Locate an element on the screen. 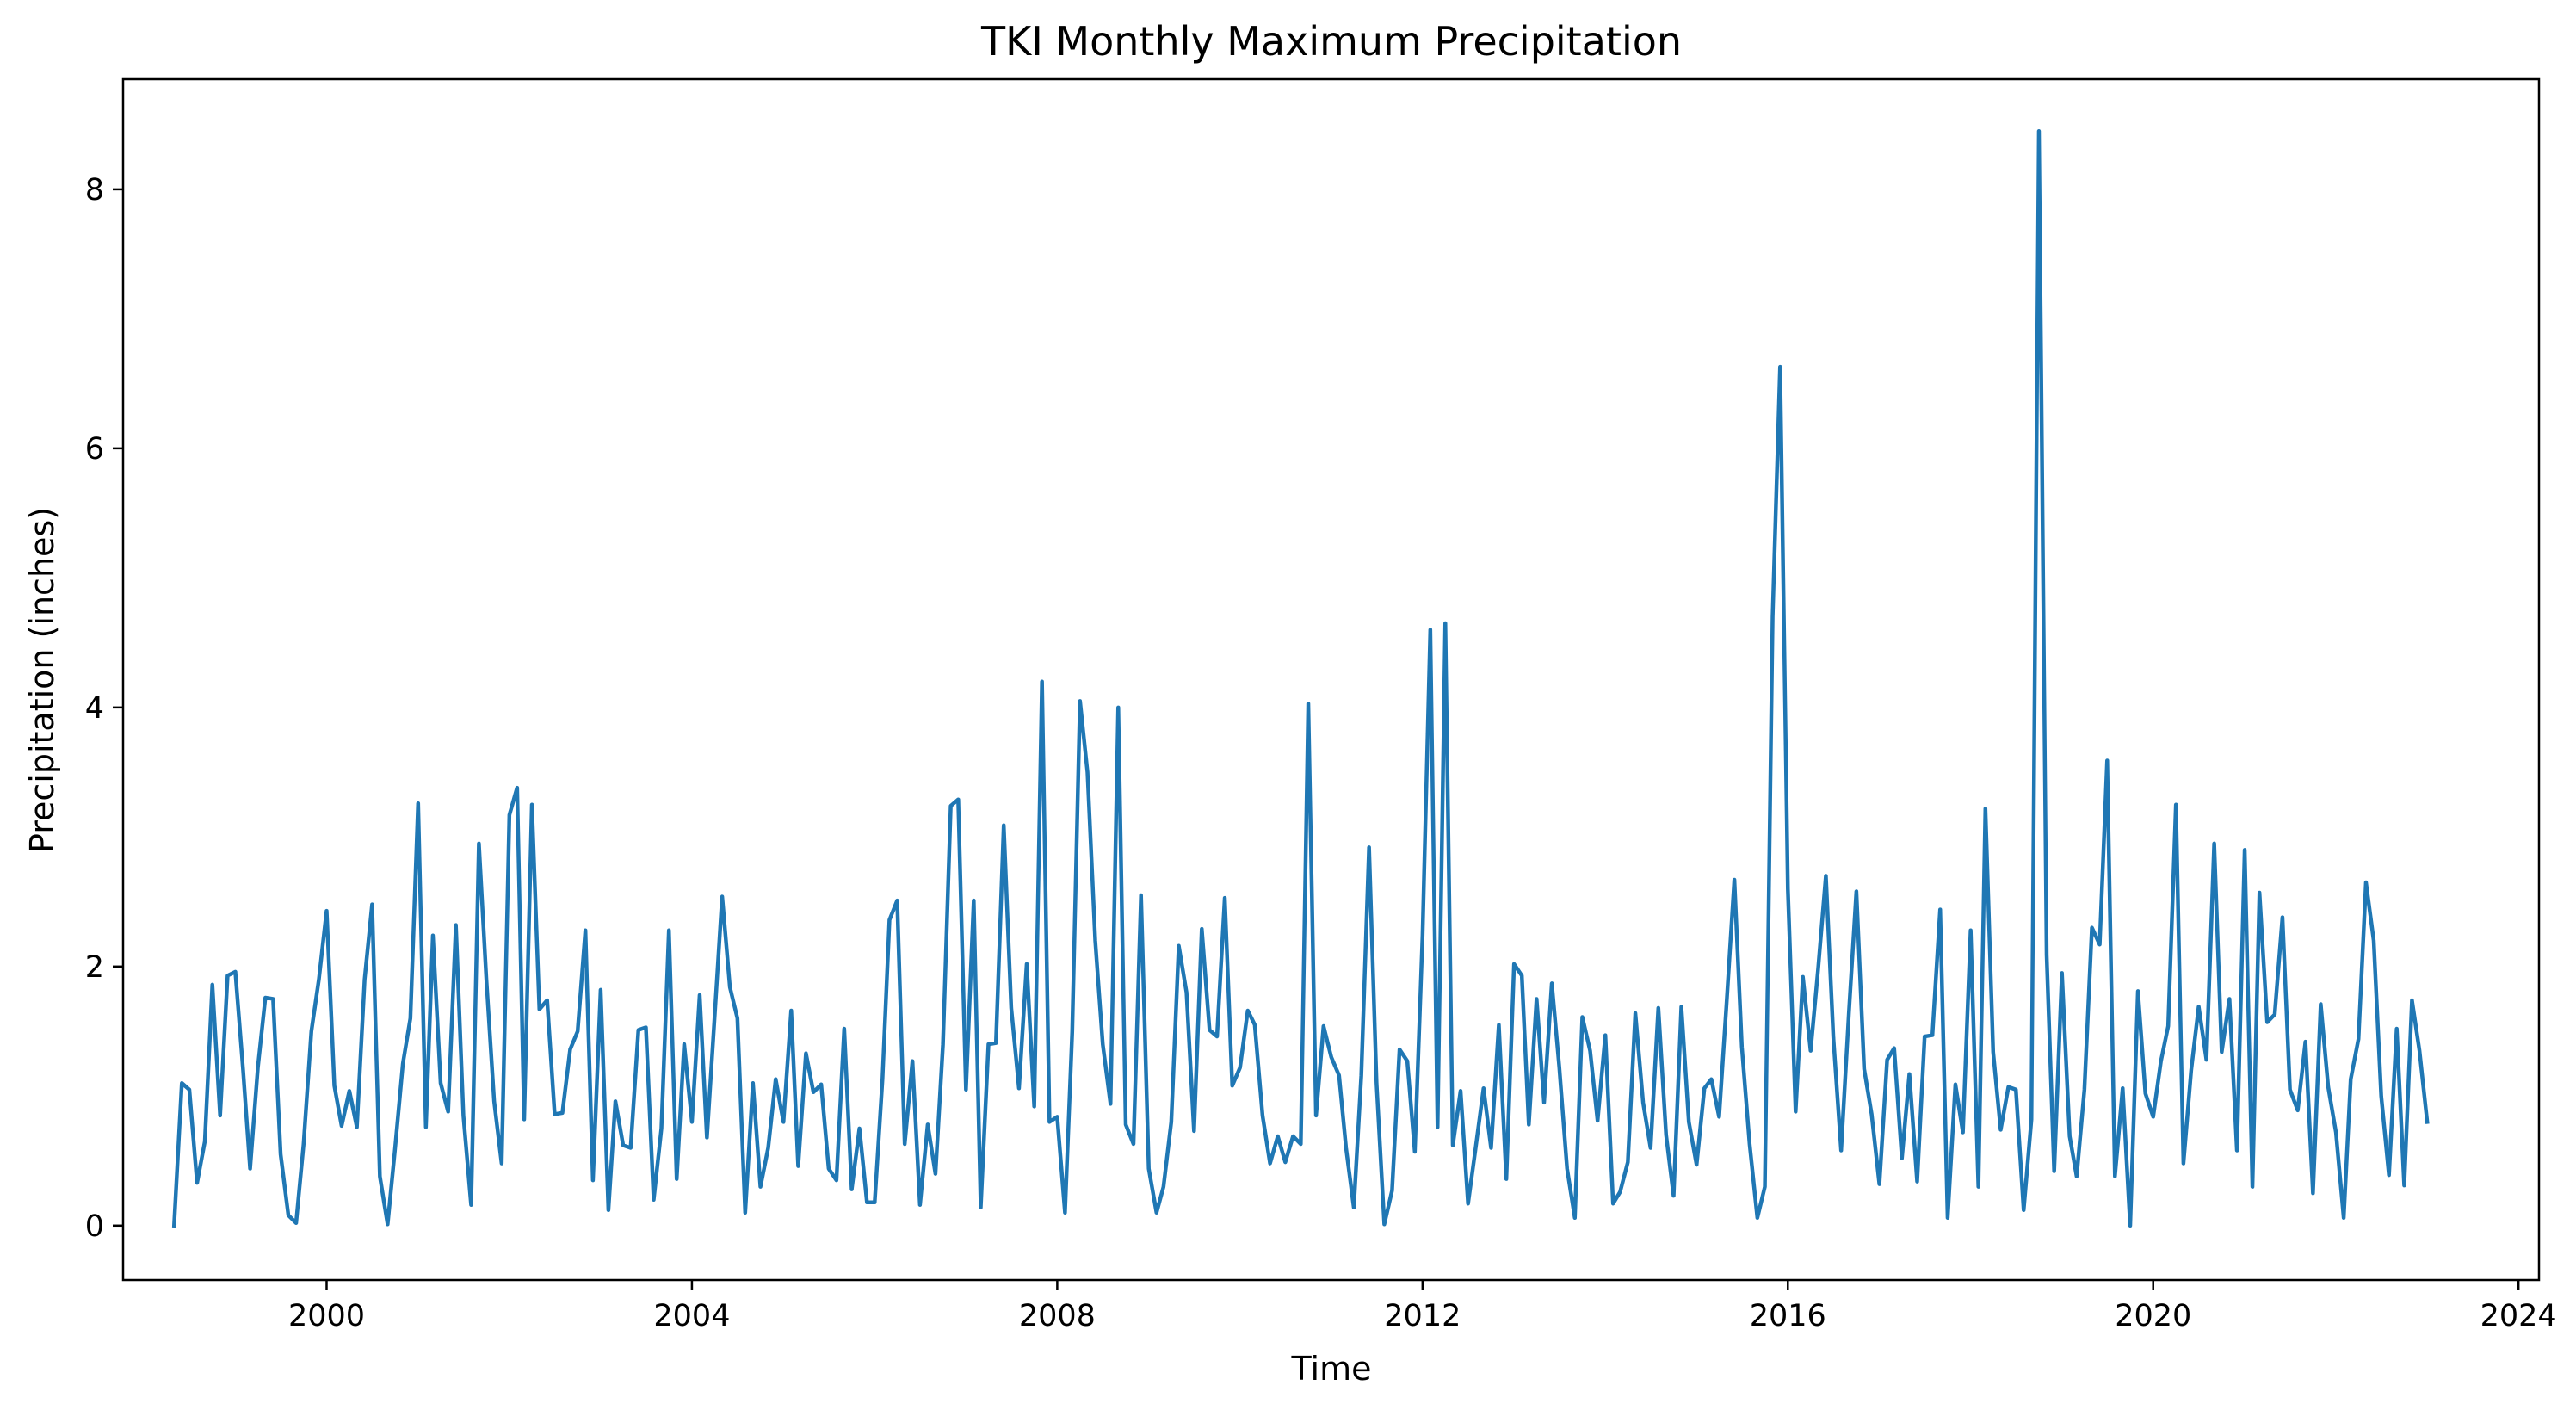 Image resolution: width=2576 pixels, height=1410 pixels. chart-title: TKI Monthly Maximum Precipitation is located at coordinates (1331, 42).